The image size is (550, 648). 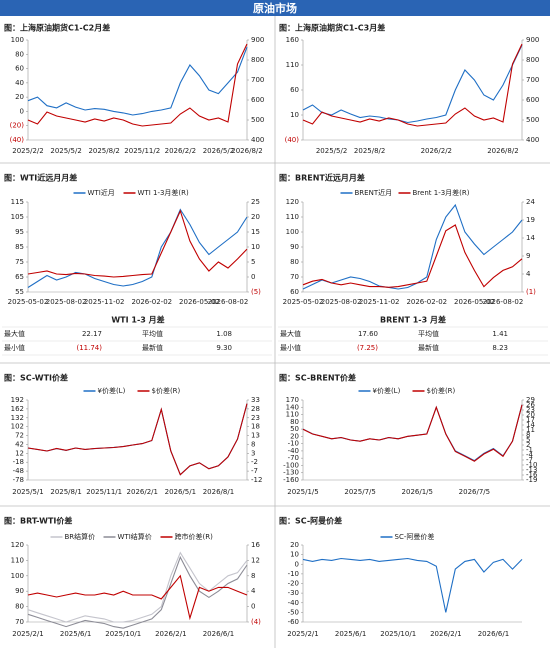 What do you see at coordinates (293, 584) in the screenshot?
I see `tick-label: -20` at bounding box center [293, 584].